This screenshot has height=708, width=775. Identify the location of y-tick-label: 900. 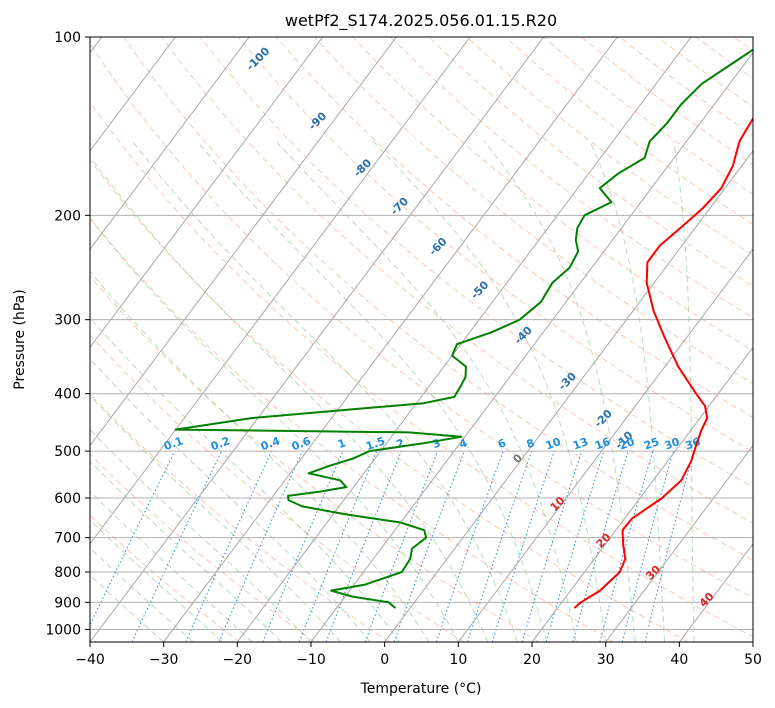
(67, 603).